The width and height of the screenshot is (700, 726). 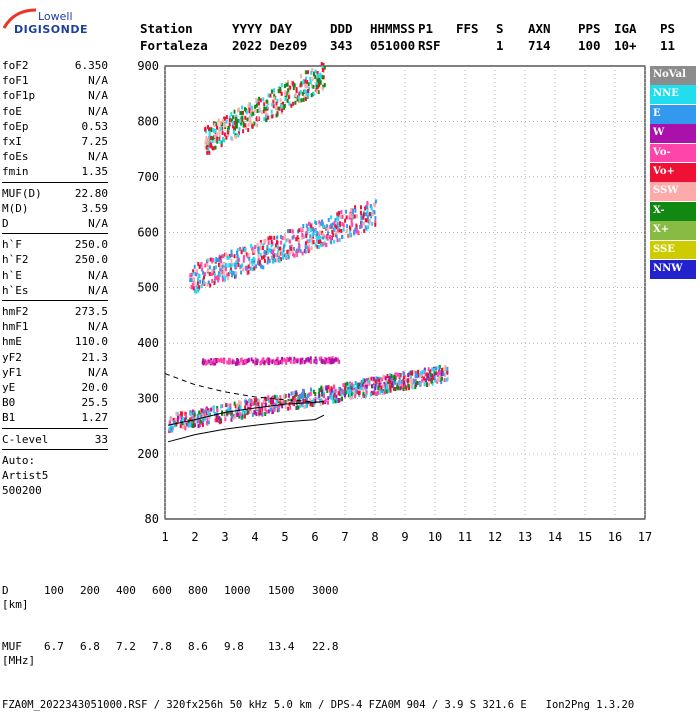 What do you see at coordinates (148, 177) in the screenshot?
I see `y-tick-label: 700` at bounding box center [148, 177].